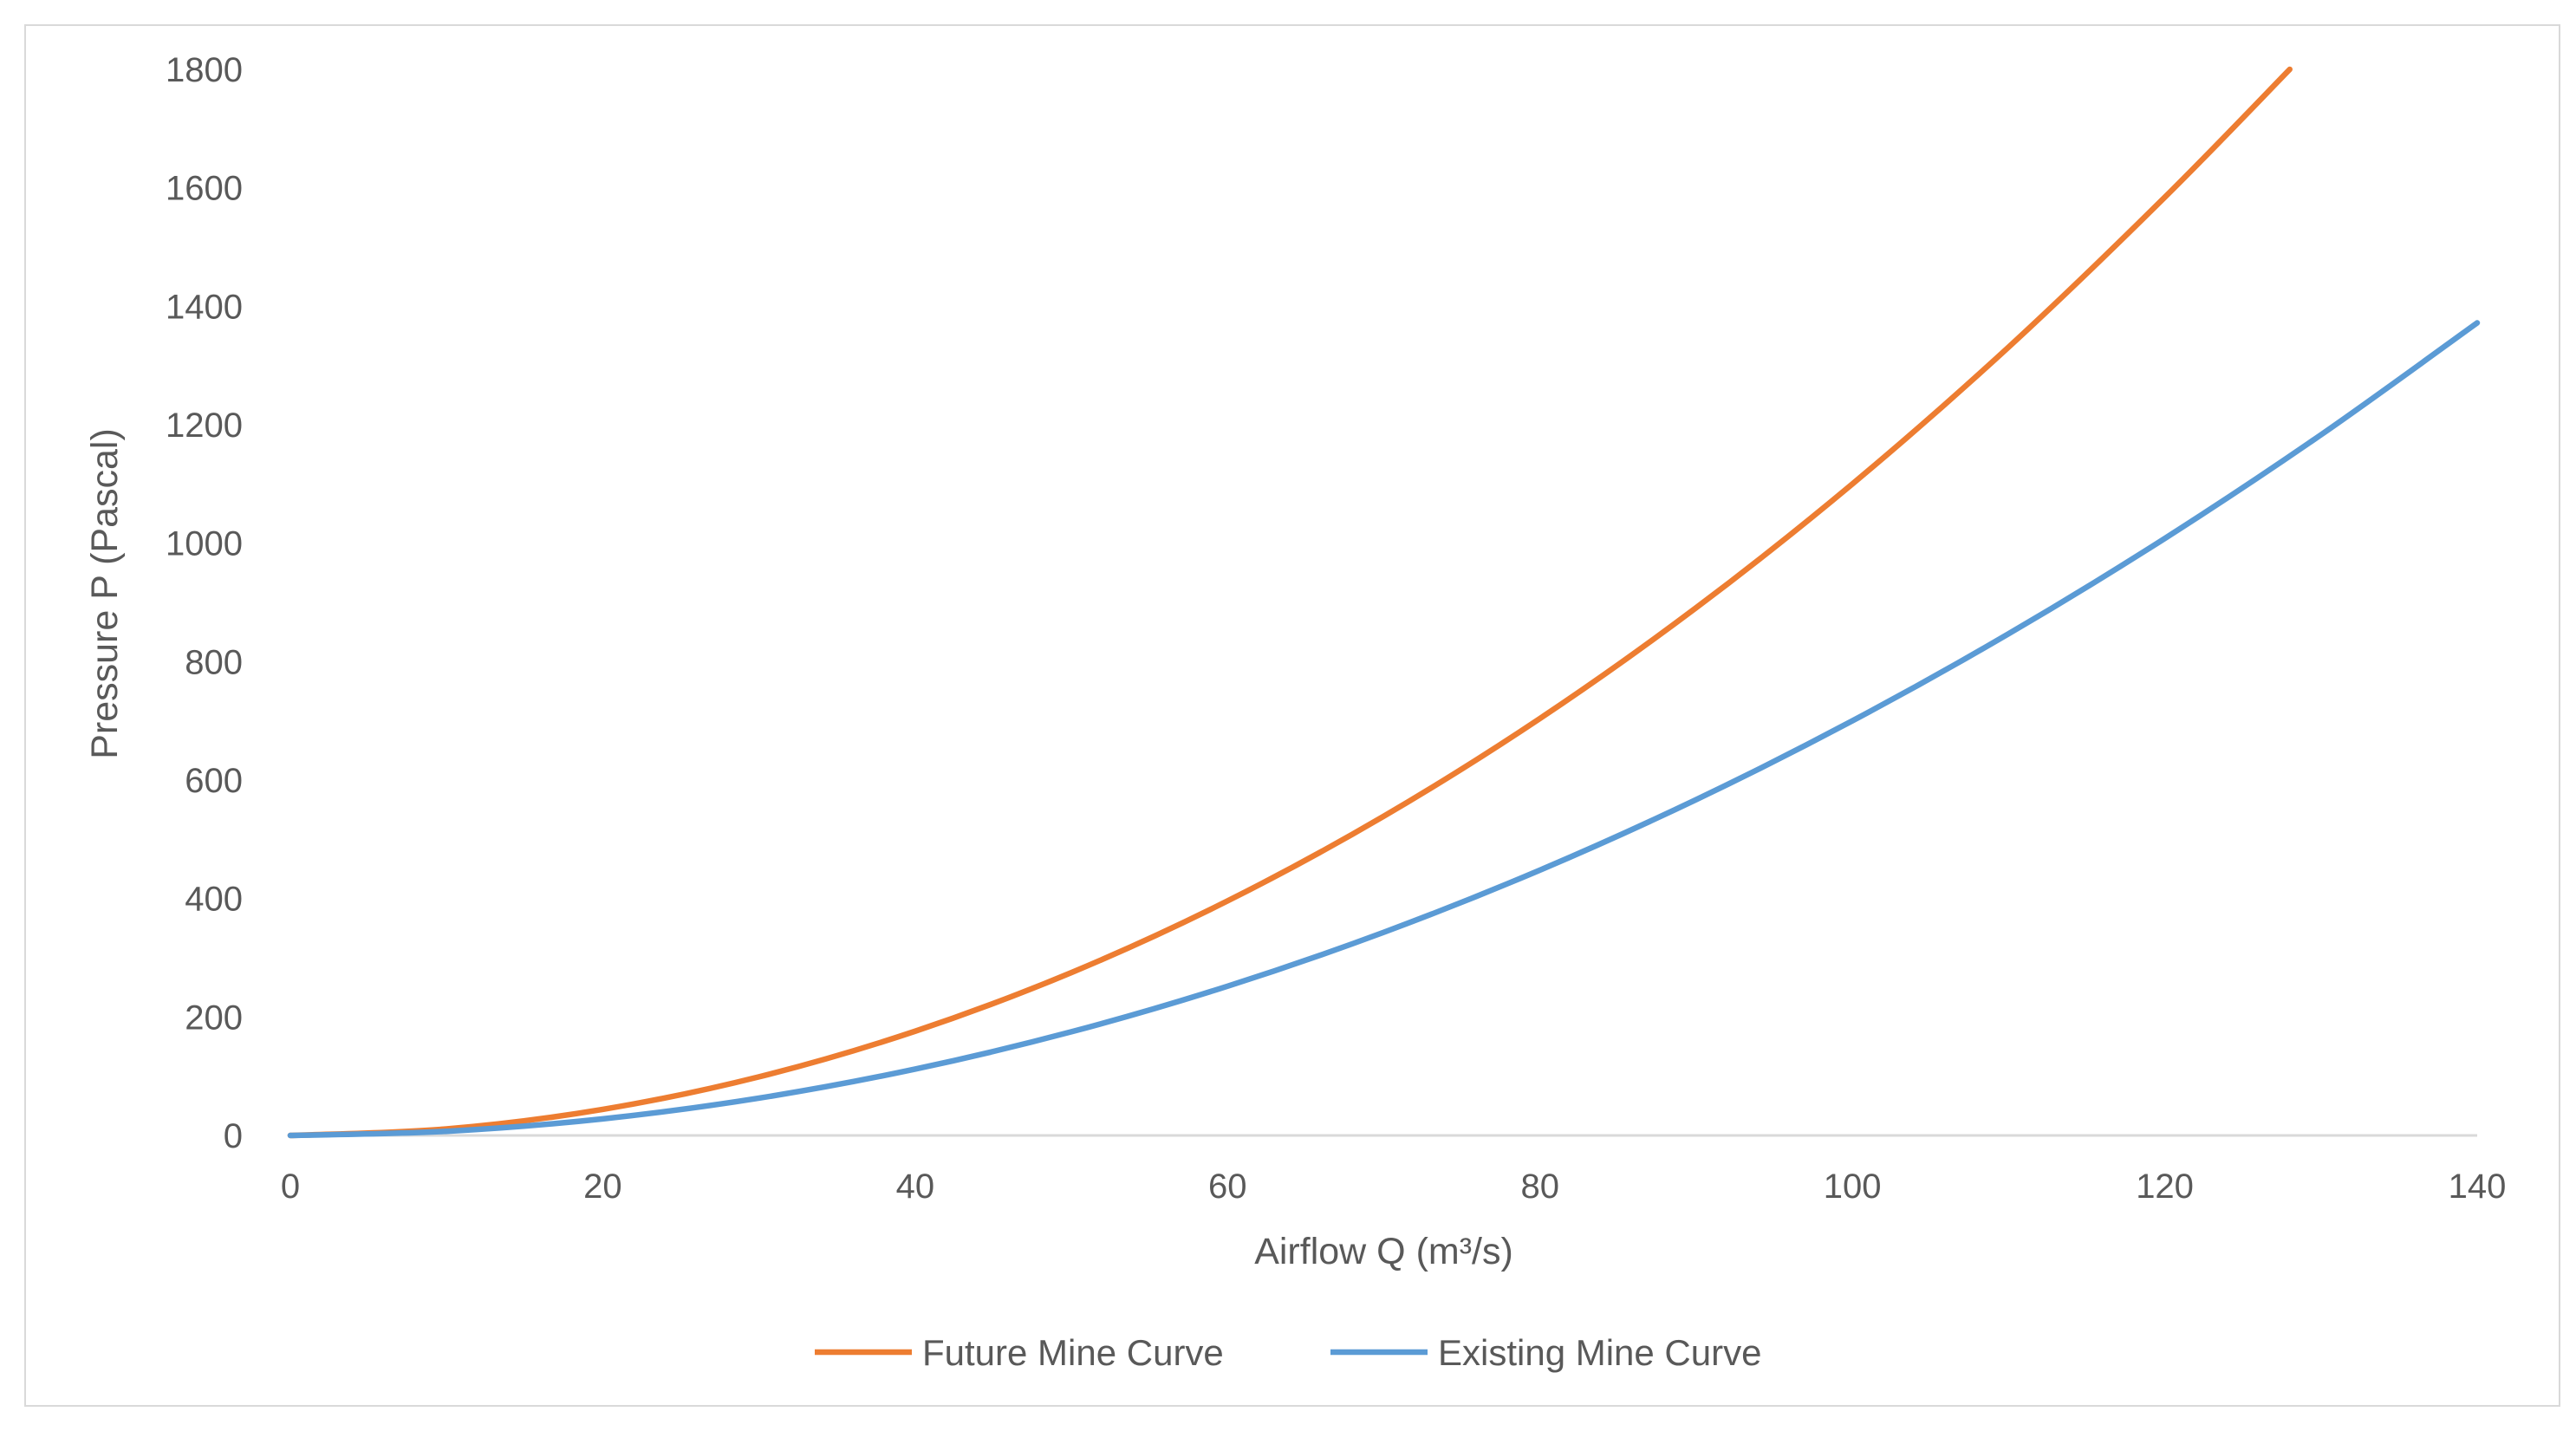  What do you see at coordinates (1853, 1187) in the screenshot?
I see `x-tick-label: 100` at bounding box center [1853, 1187].